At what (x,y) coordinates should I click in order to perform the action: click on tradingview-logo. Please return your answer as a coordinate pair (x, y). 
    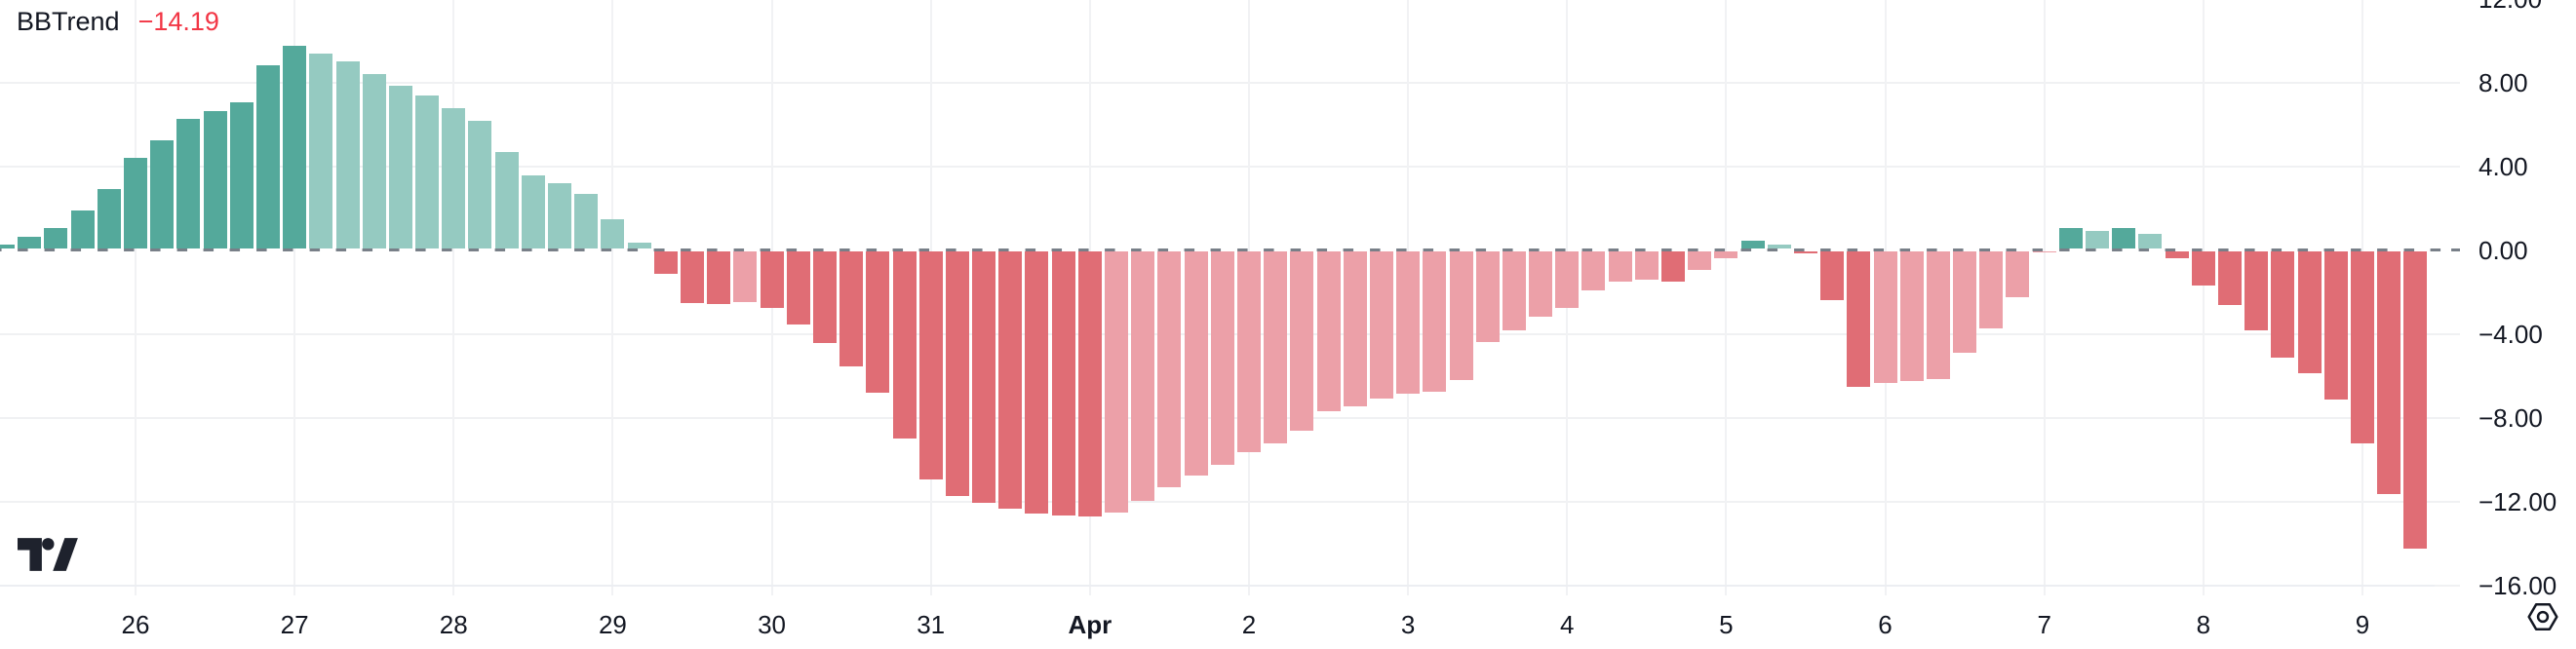
    Looking at the image, I should click on (49, 557).